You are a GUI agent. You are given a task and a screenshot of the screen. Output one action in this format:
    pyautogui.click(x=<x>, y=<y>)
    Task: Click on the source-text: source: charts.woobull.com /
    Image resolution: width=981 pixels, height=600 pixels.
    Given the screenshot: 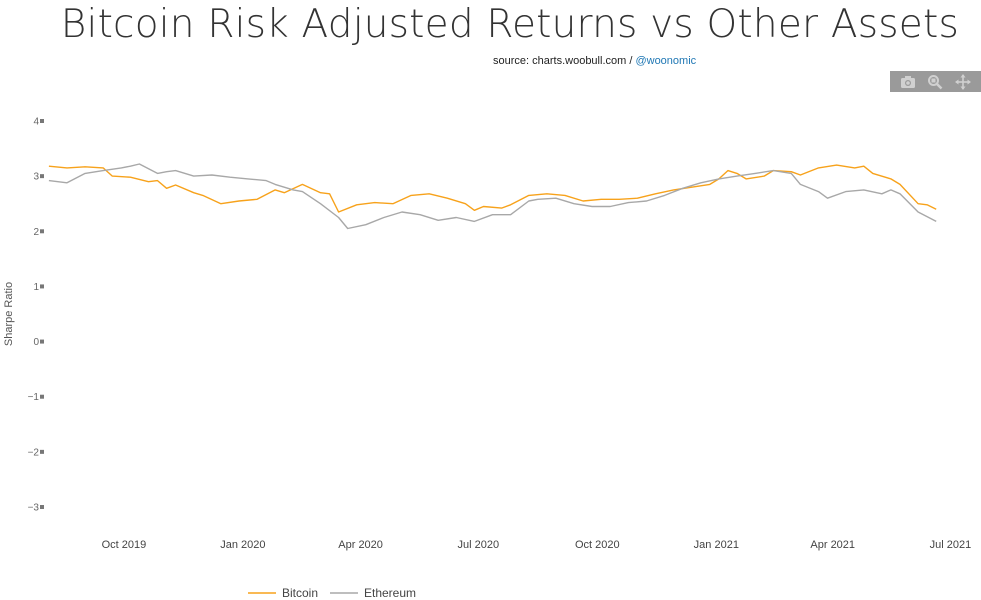 What is the action you would take?
    pyautogui.click(x=564, y=61)
    